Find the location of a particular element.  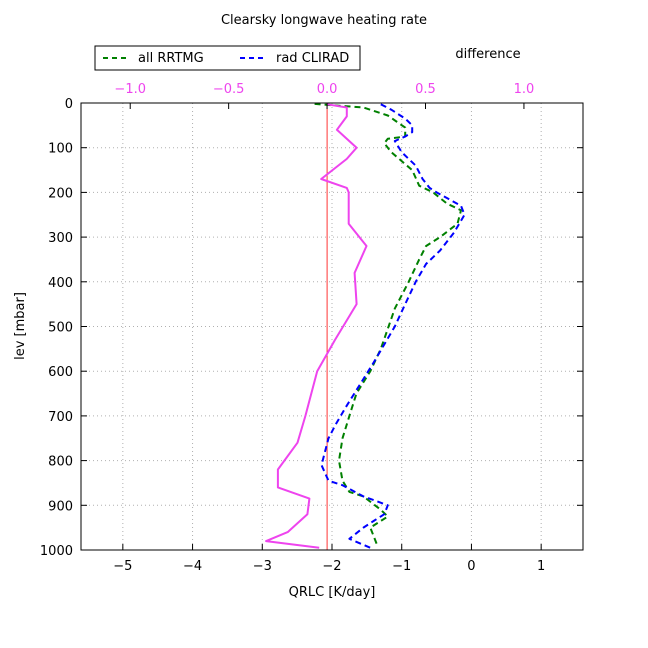

legend: all RRTMG rad CLIRAD is located at coordinates (227, 58).